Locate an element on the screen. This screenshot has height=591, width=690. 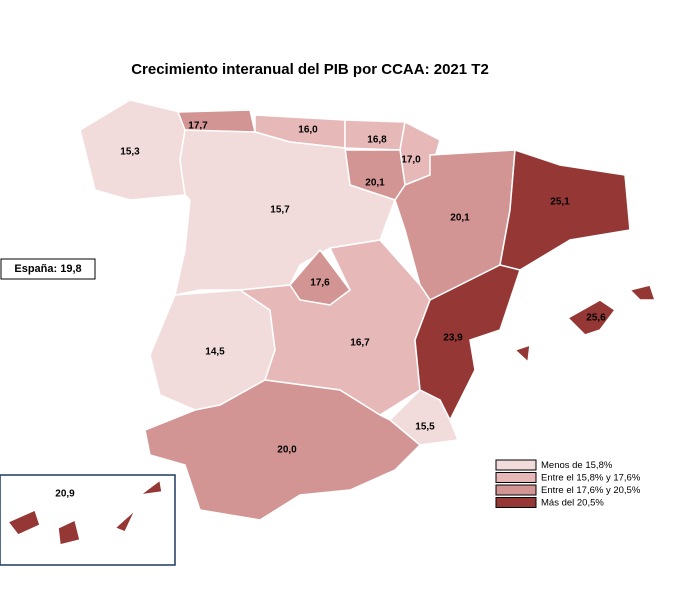
region-label: 20,0 is located at coordinates (287, 450).